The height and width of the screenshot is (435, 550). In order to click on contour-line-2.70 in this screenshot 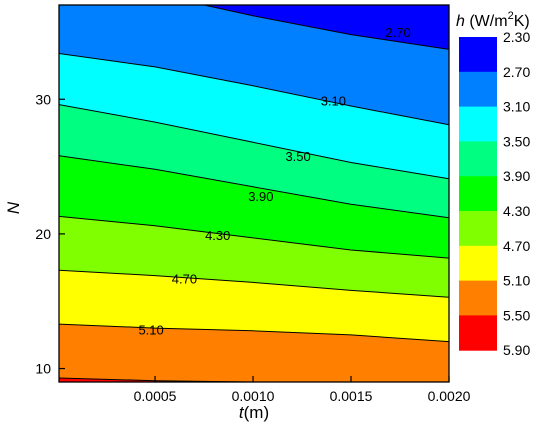, I will do `click(326, 27)`.